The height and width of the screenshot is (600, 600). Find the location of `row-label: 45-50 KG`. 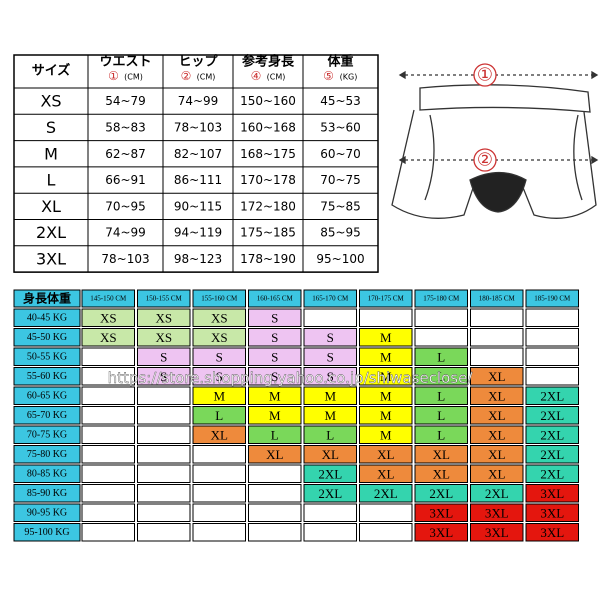

row-label: 45-50 KG is located at coordinates (47, 337).